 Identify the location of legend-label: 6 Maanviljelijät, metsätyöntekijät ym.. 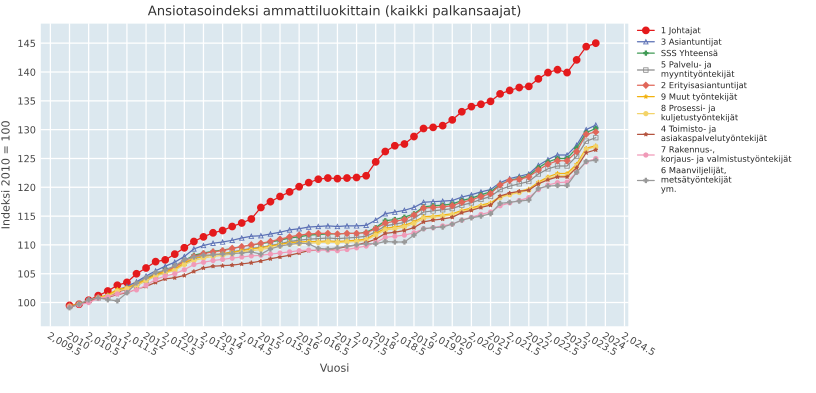
(696, 180).